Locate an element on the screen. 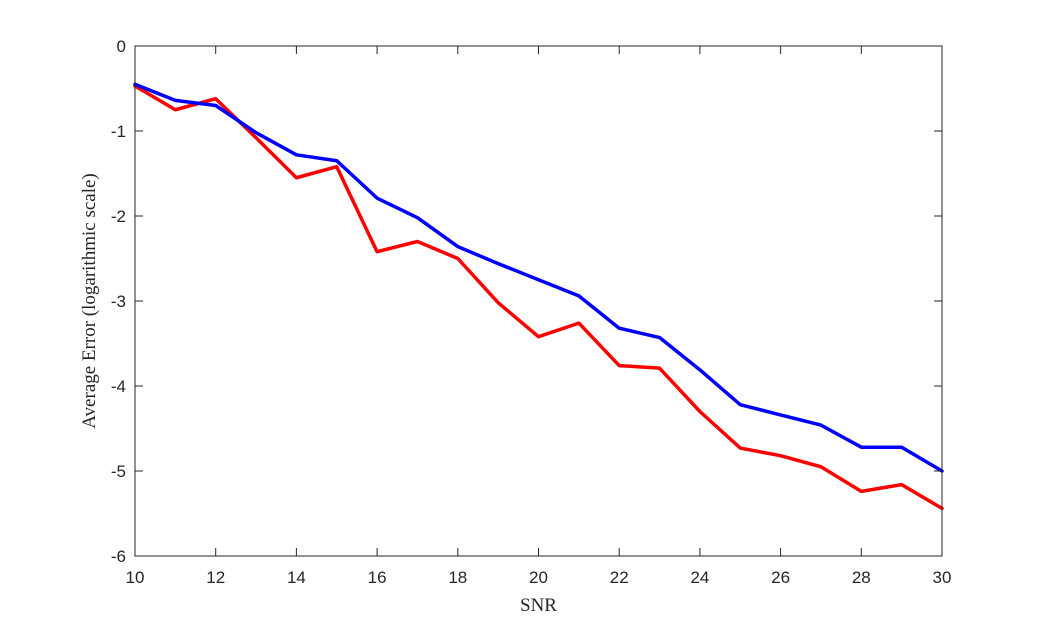  x-tick-label: 20 is located at coordinates (538, 577).